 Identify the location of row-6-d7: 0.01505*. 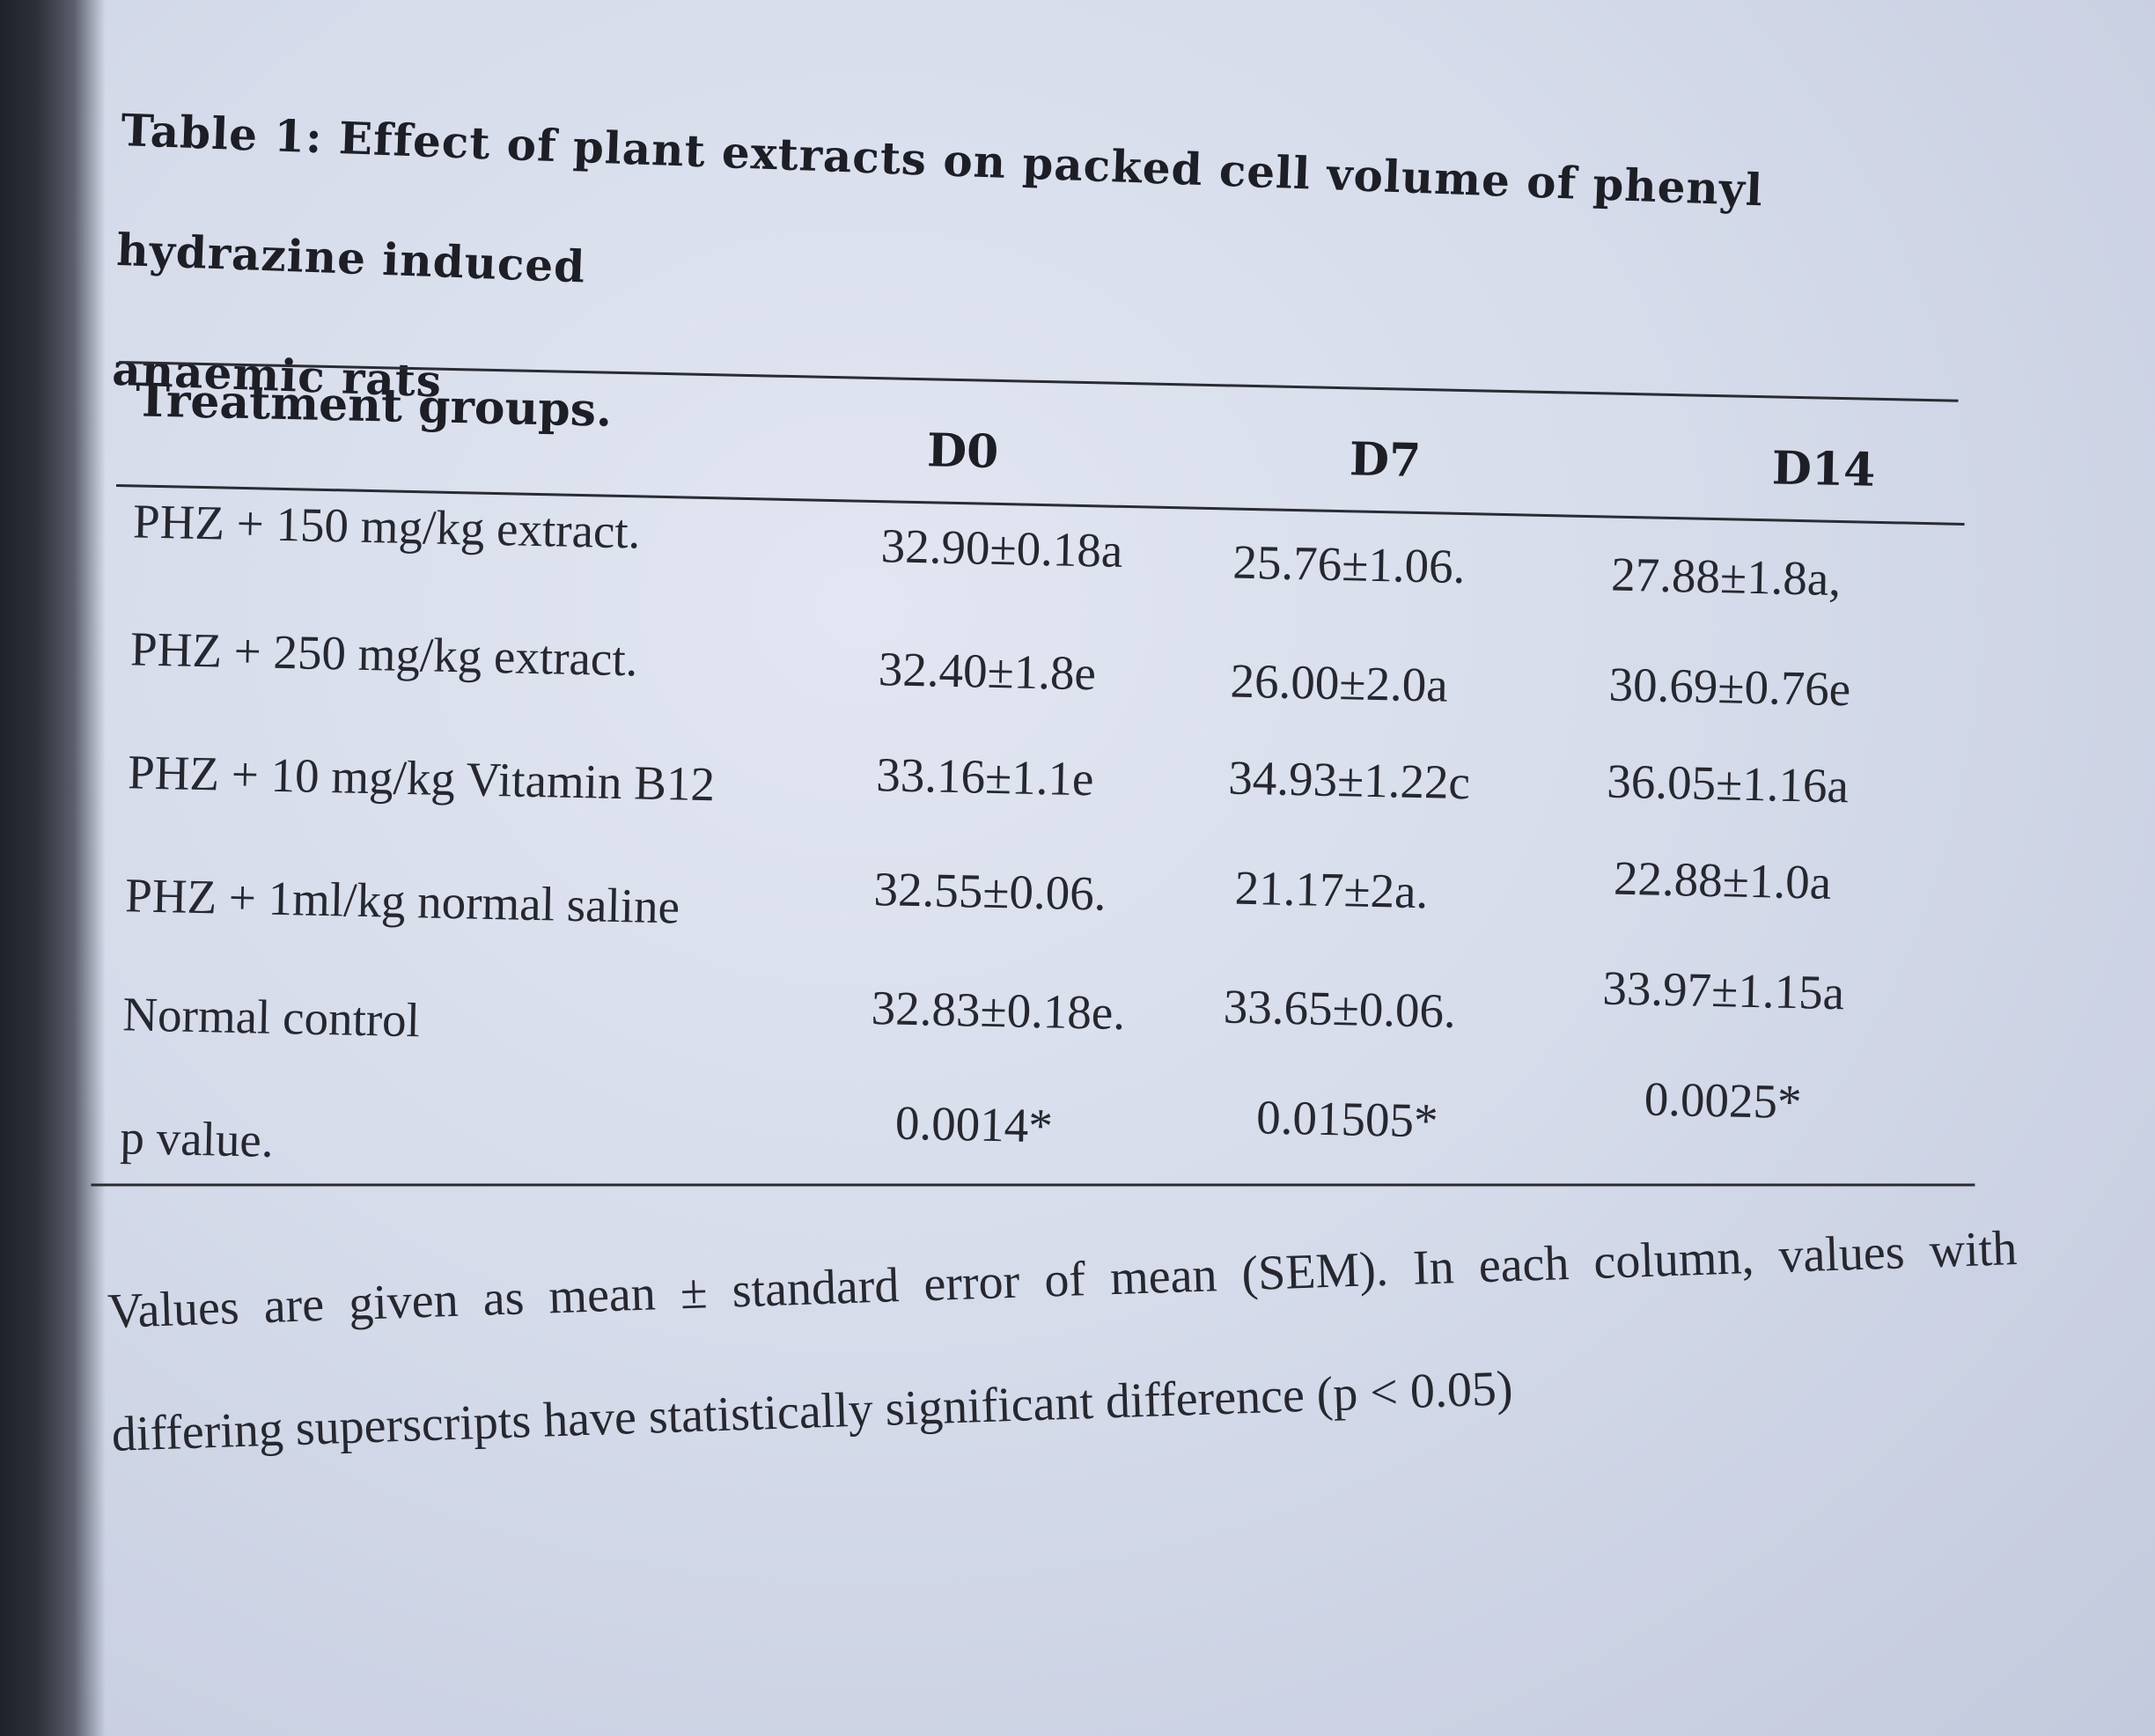
(1347, 1119).